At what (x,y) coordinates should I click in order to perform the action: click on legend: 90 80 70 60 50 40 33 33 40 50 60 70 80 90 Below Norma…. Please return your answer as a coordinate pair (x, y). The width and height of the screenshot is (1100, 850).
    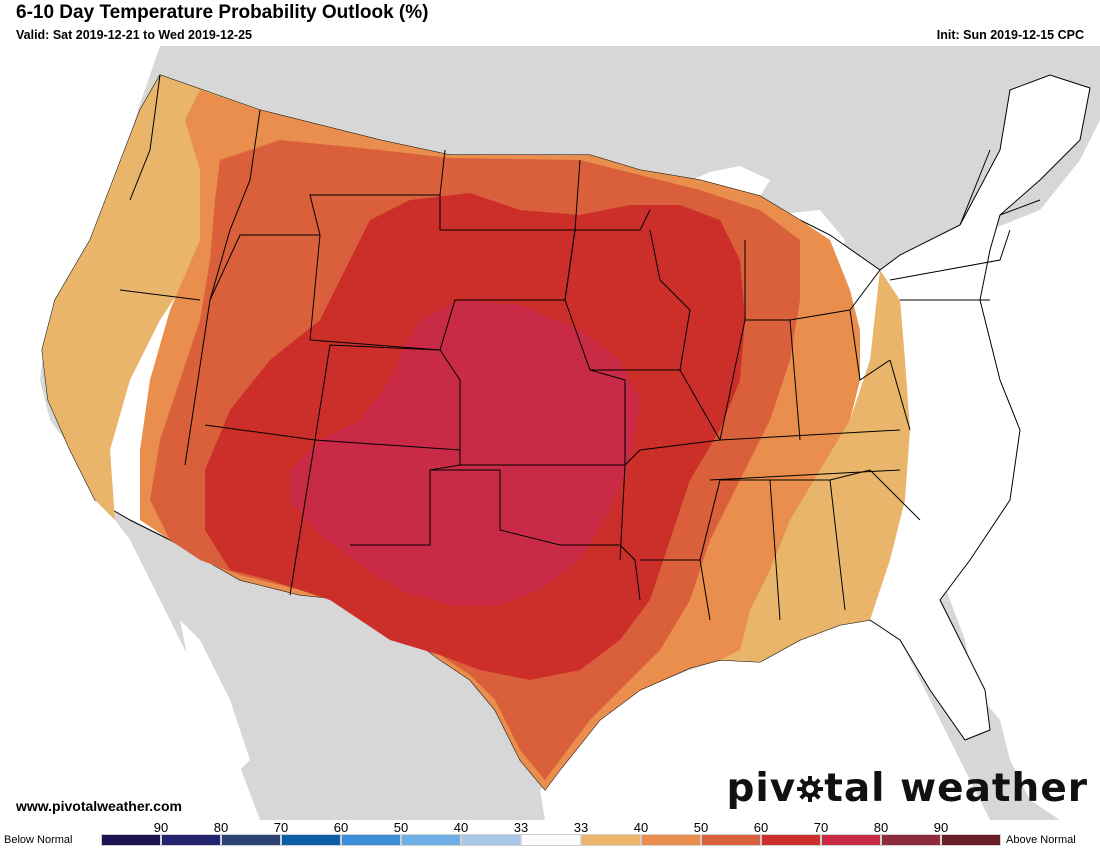
    Looking at the image, I should click on (550, 835).